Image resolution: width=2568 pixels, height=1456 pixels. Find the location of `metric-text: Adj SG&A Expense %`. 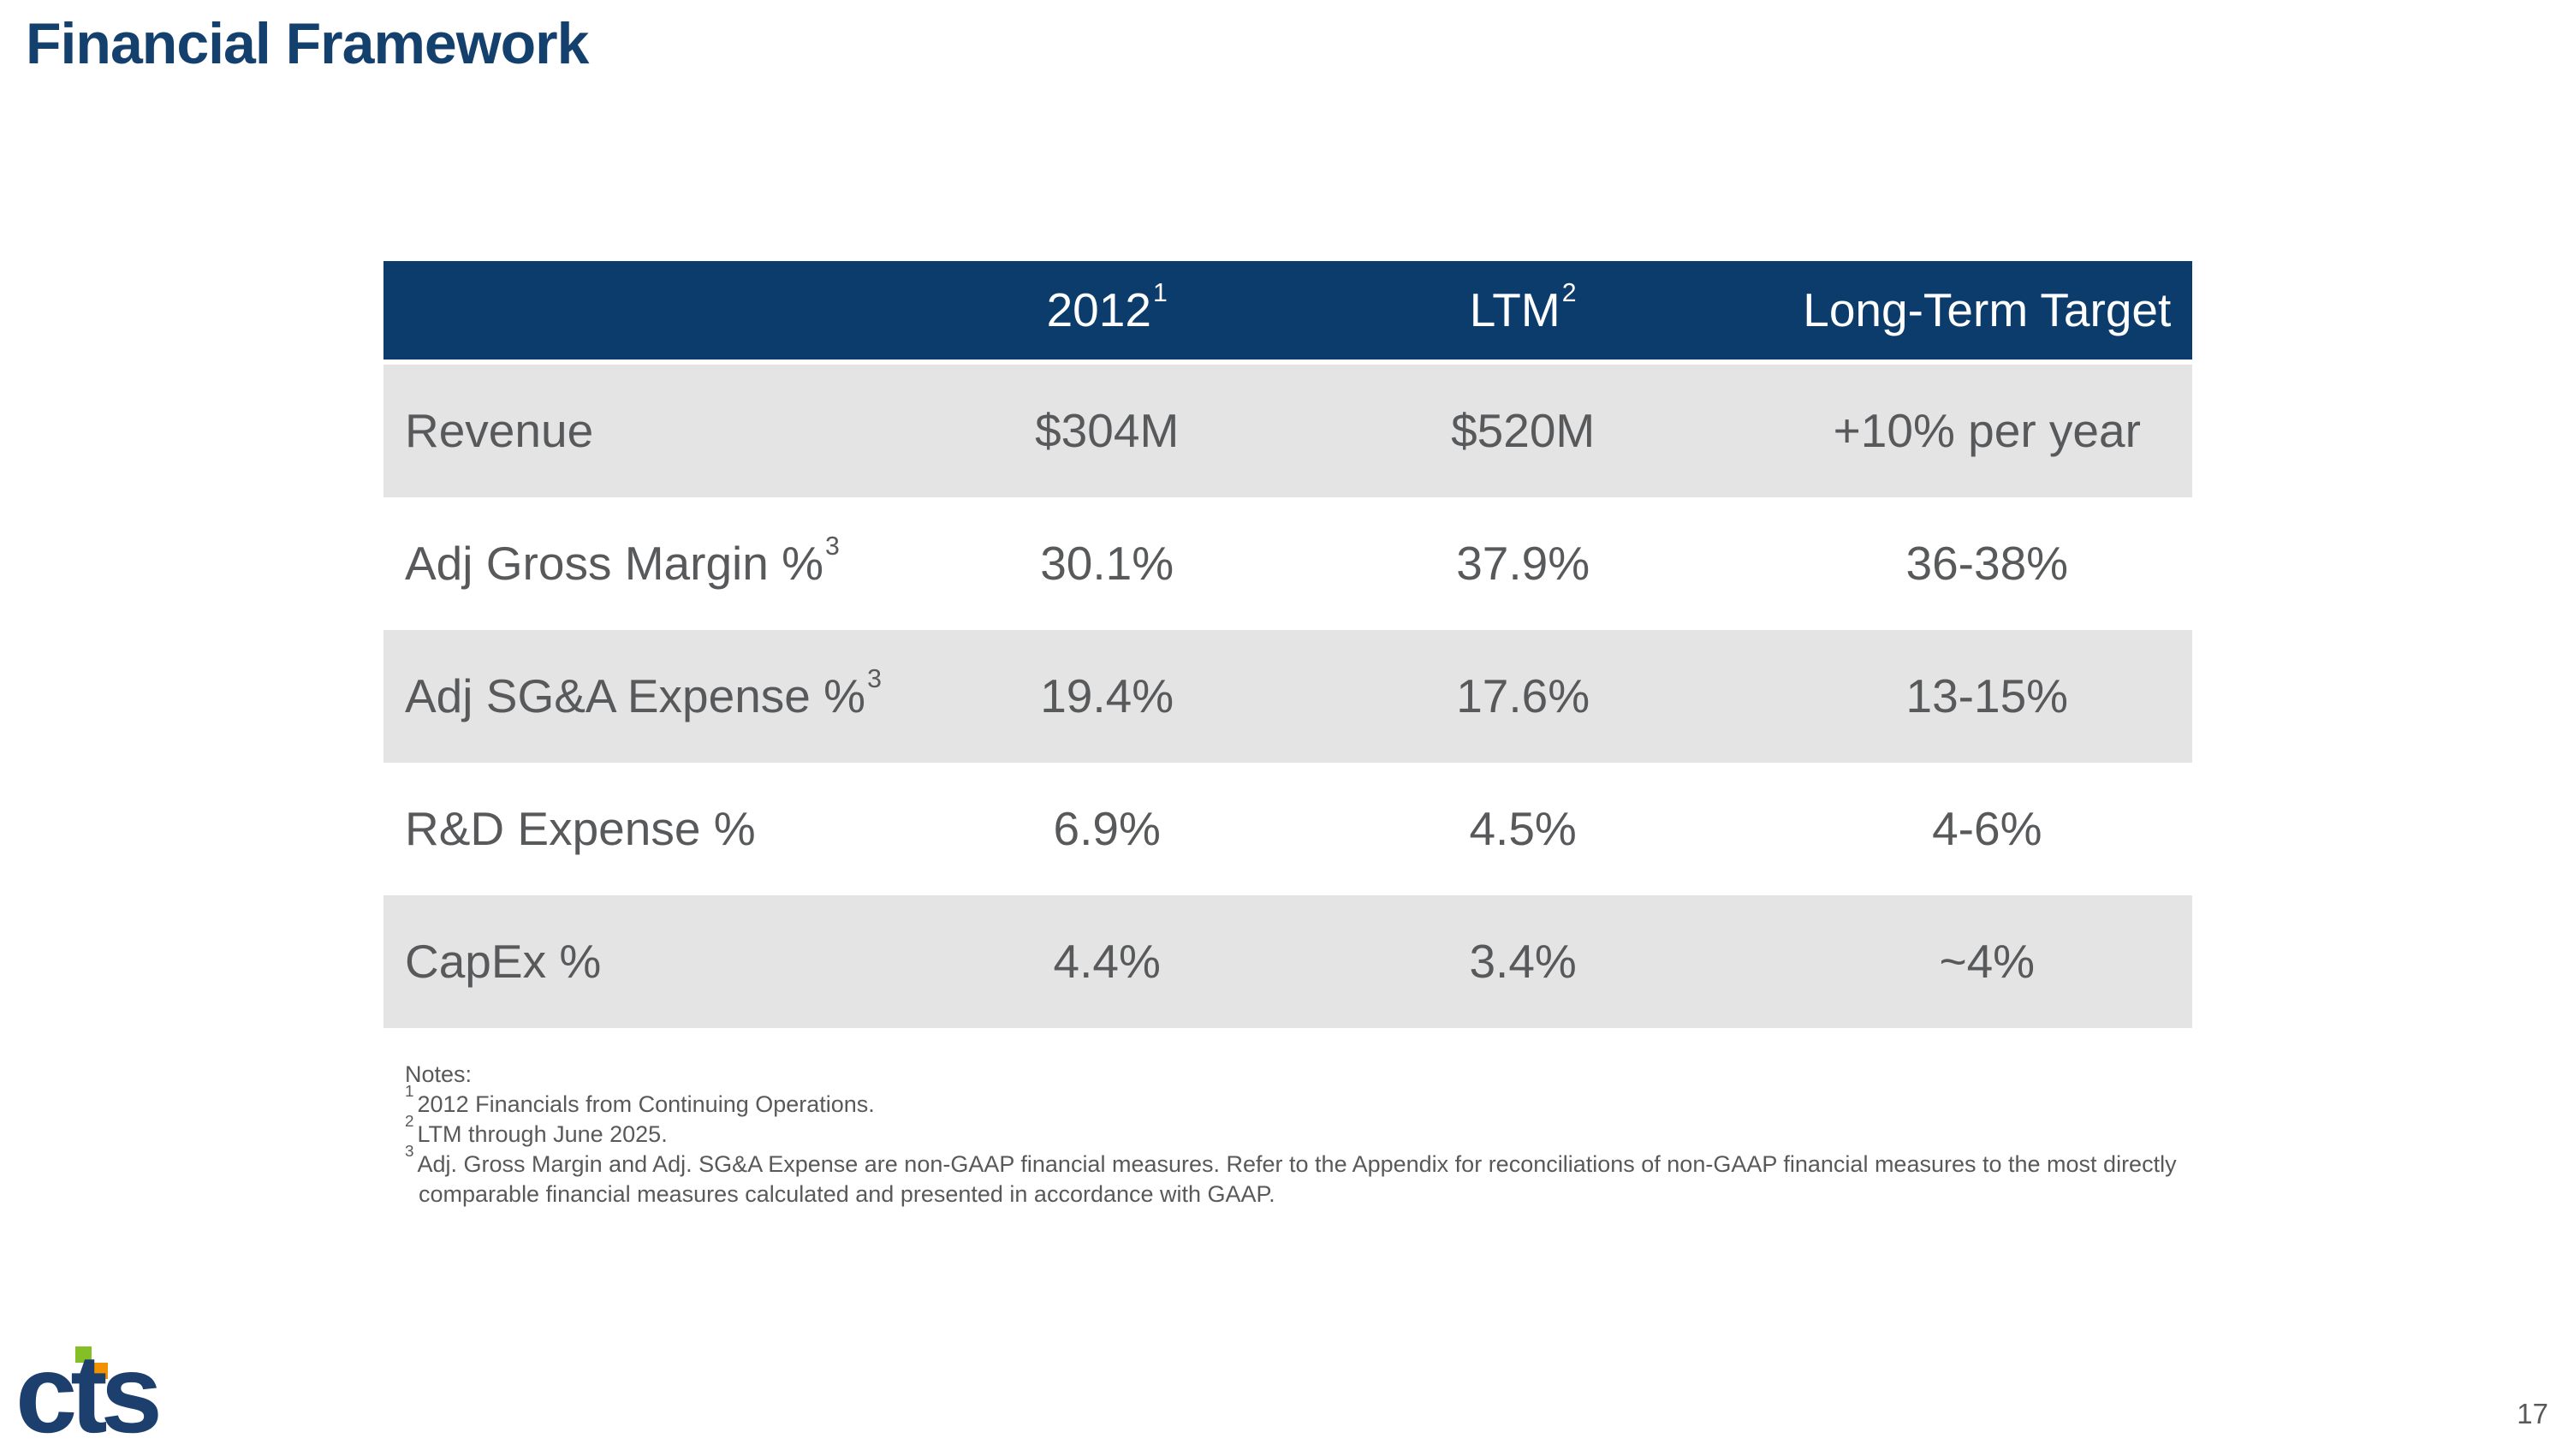

metric-text: Adj SG&A Expense % is located at coordinates (635, 695).